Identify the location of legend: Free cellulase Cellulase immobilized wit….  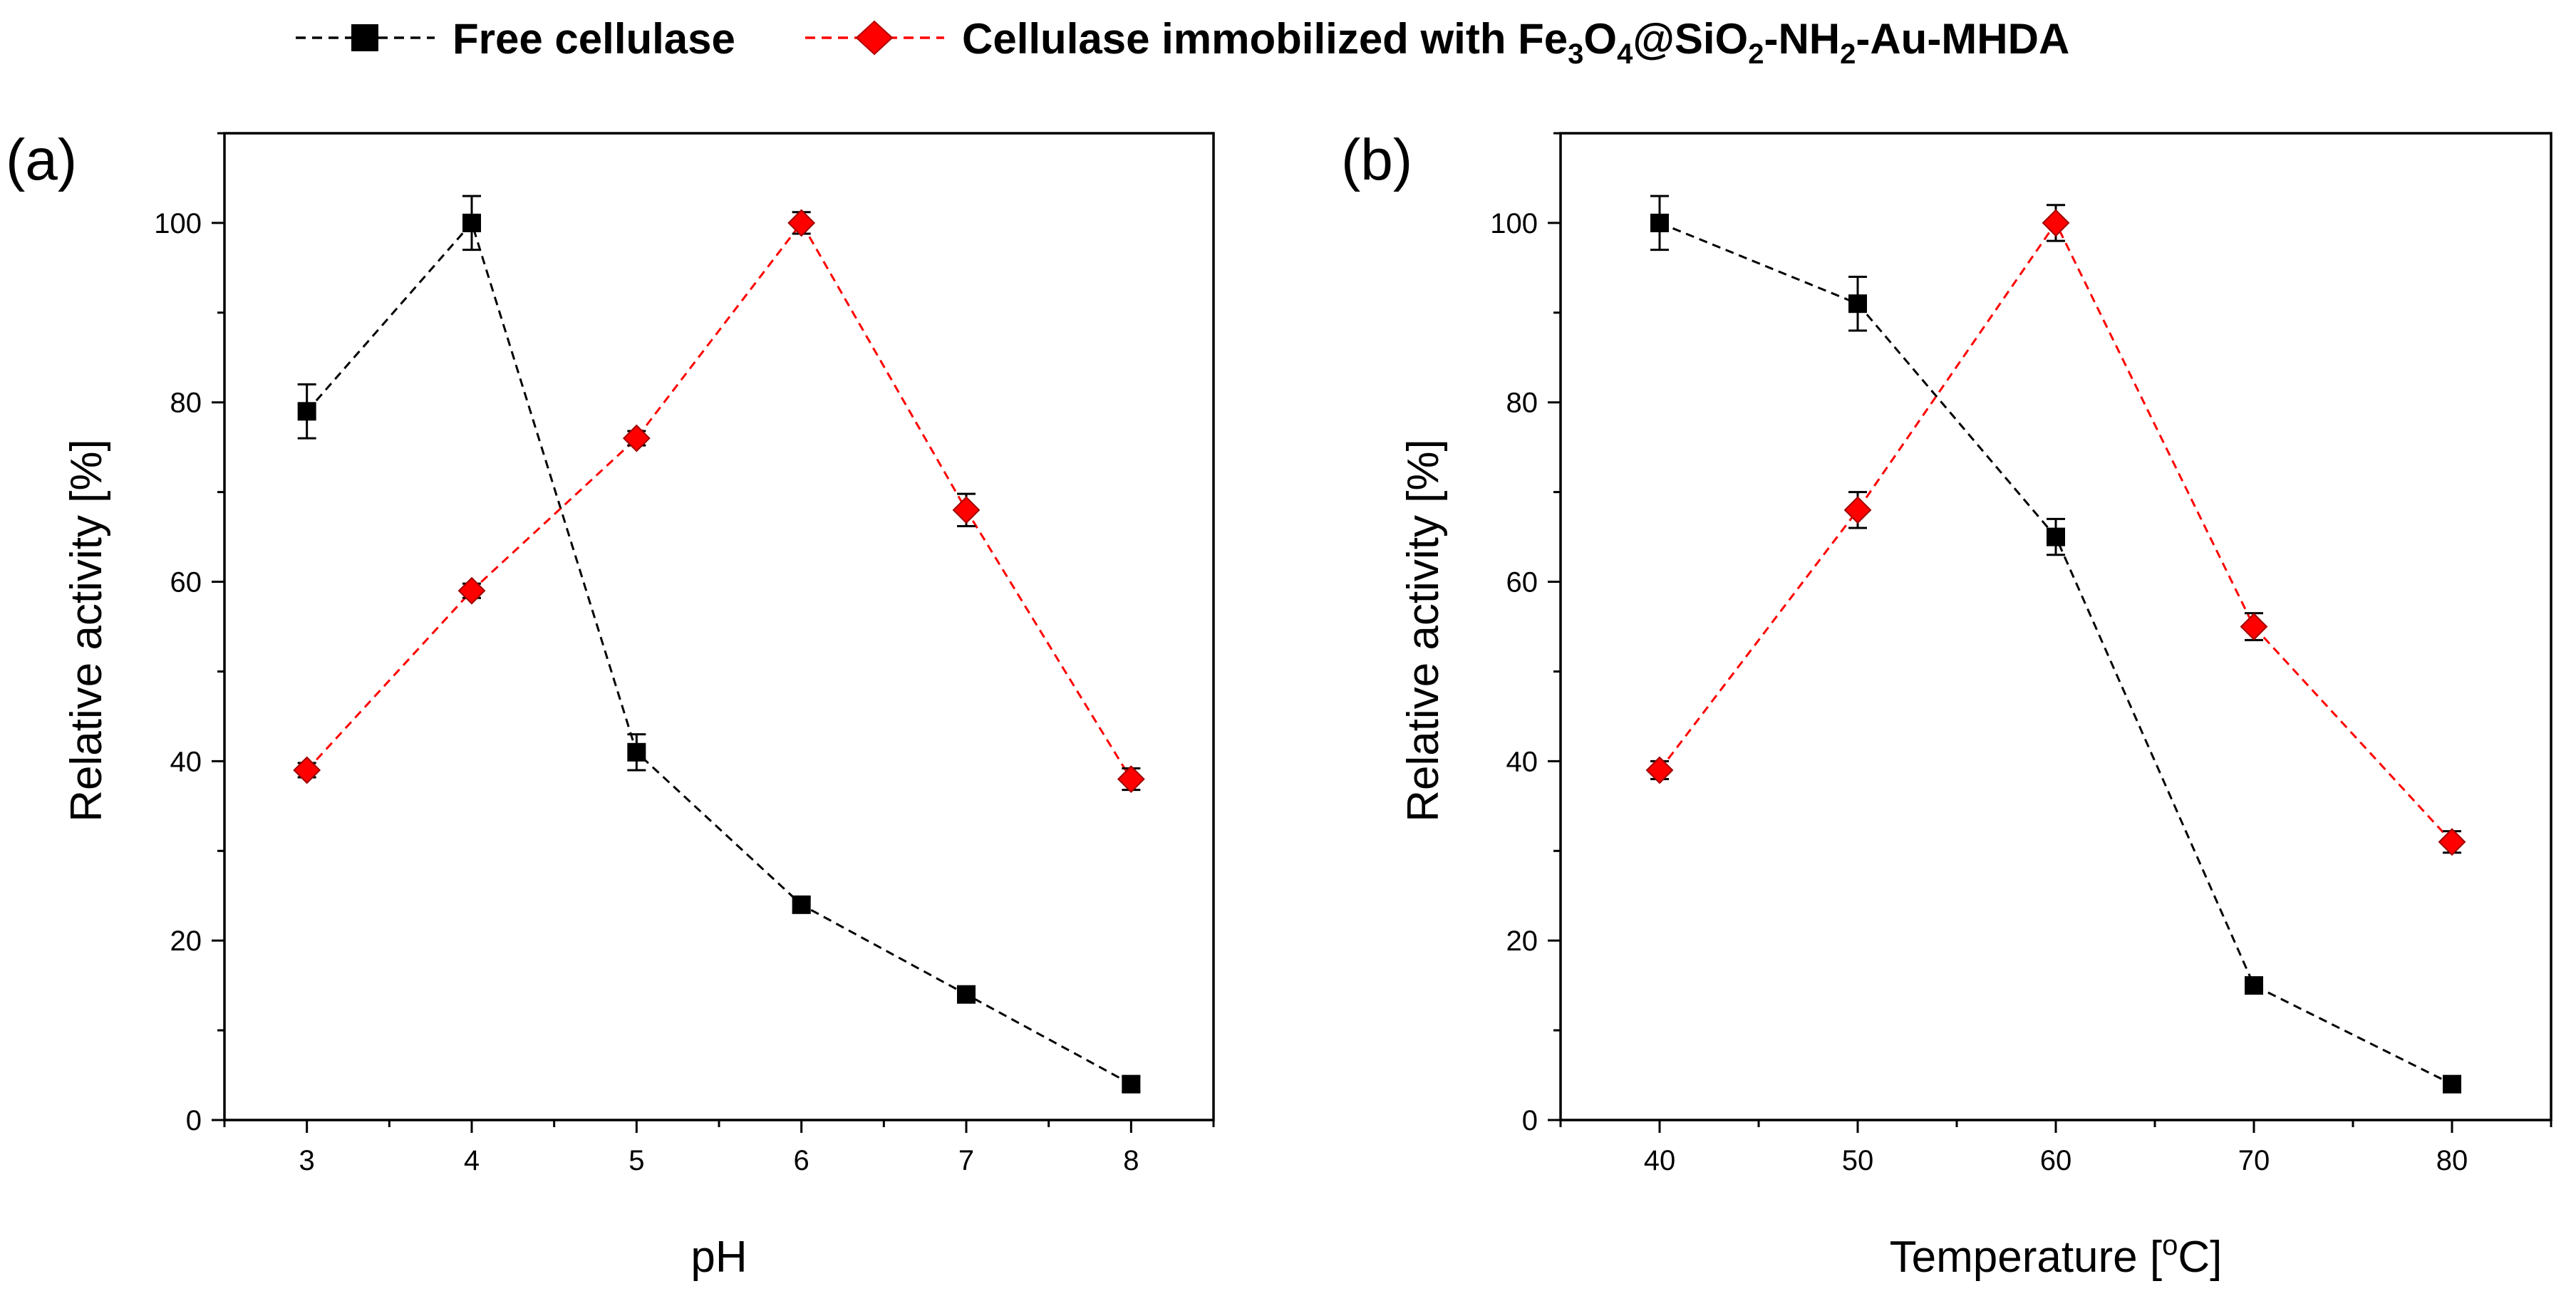
(1183, 42).